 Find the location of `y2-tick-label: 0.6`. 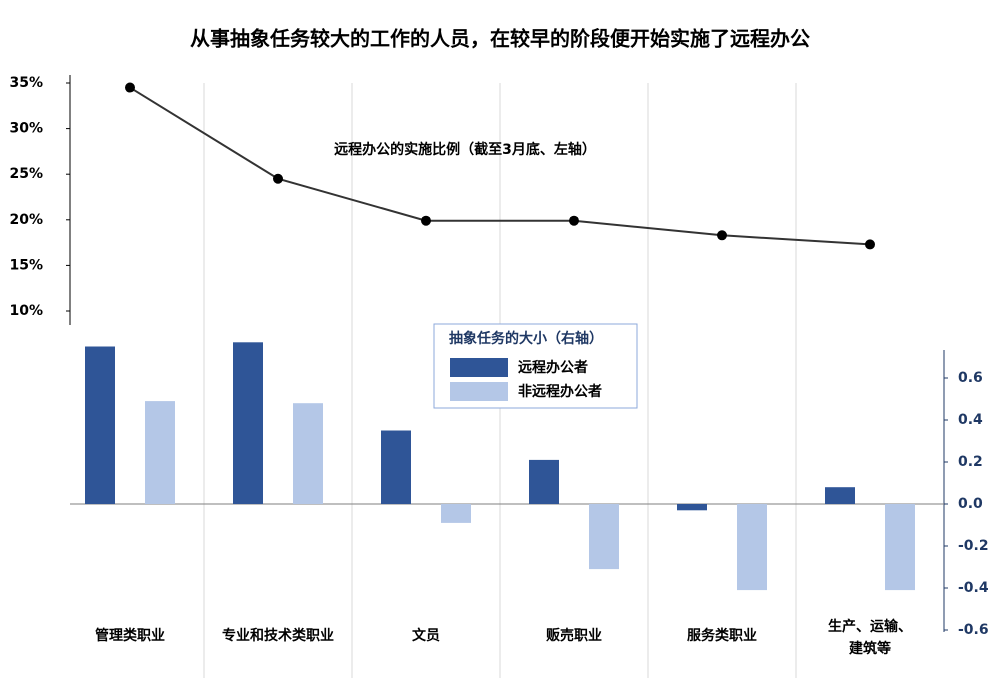

y2-tick-label: 0.6 is located at coordinates (970, 378).